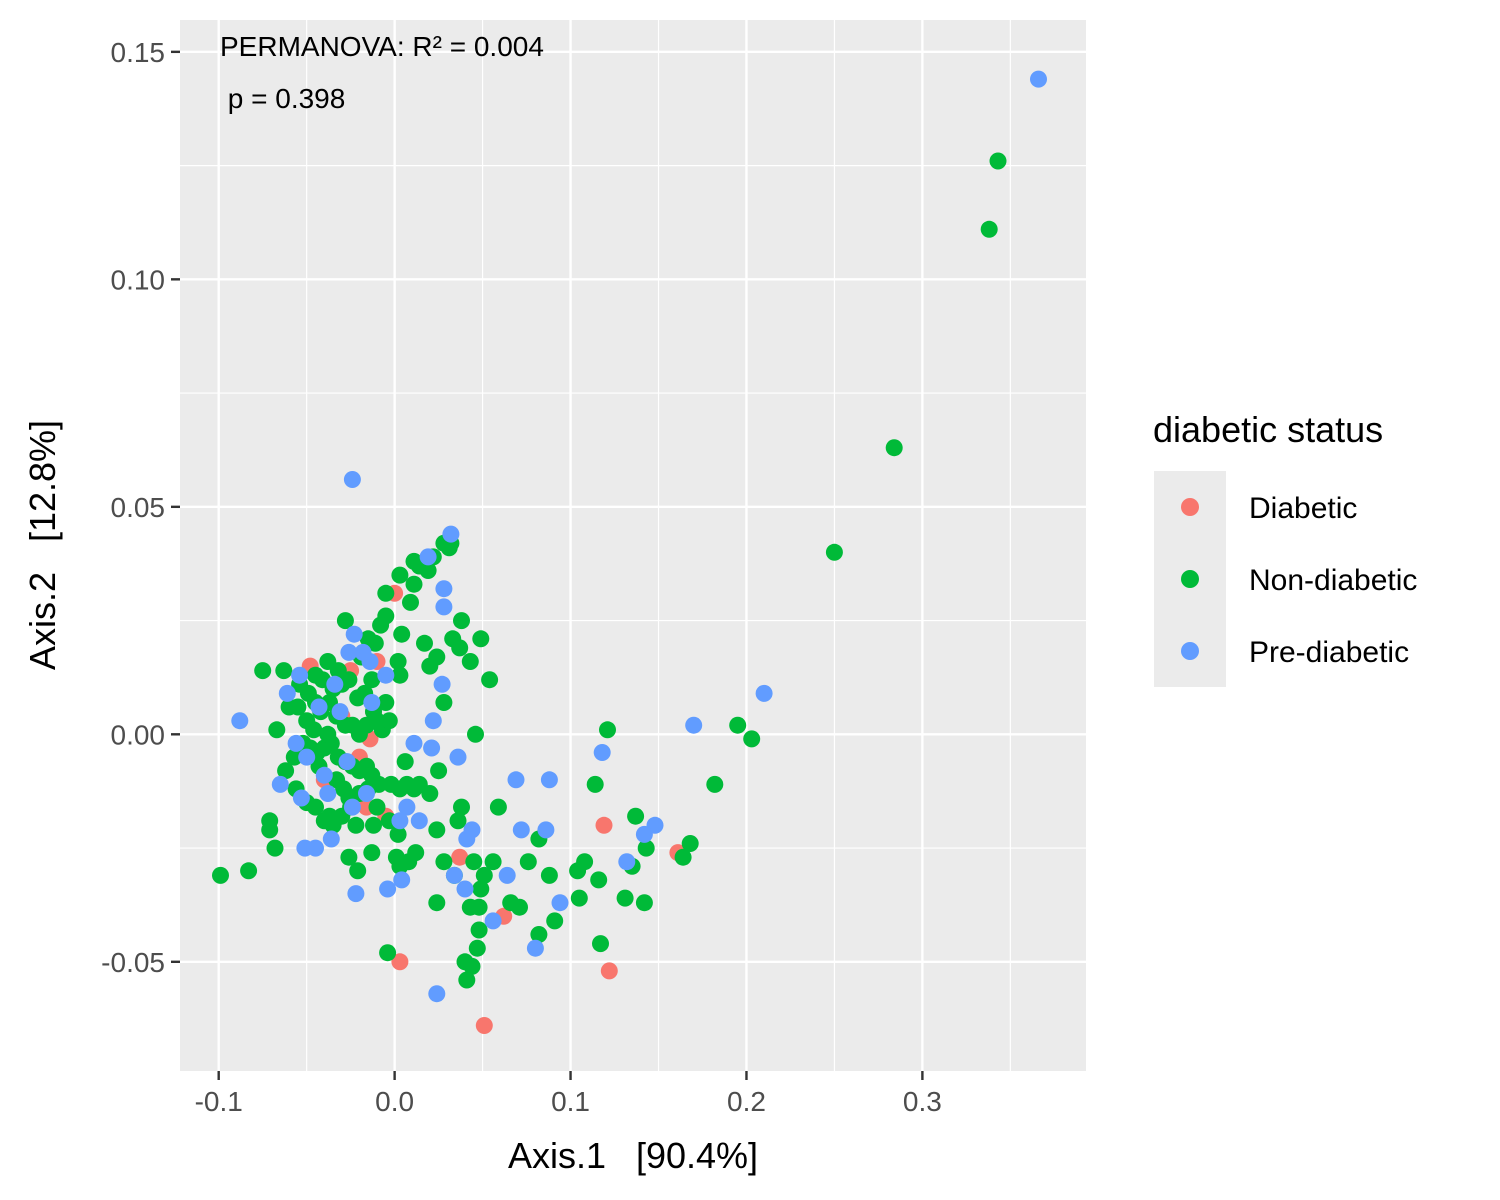 The height and width of the screenshot is (1200, 1500). Describe the element at coordinates (140, 507) in the screenshot. I see `y-axis: -0.05 0.00 0.05 0.10 0.15` at that location.